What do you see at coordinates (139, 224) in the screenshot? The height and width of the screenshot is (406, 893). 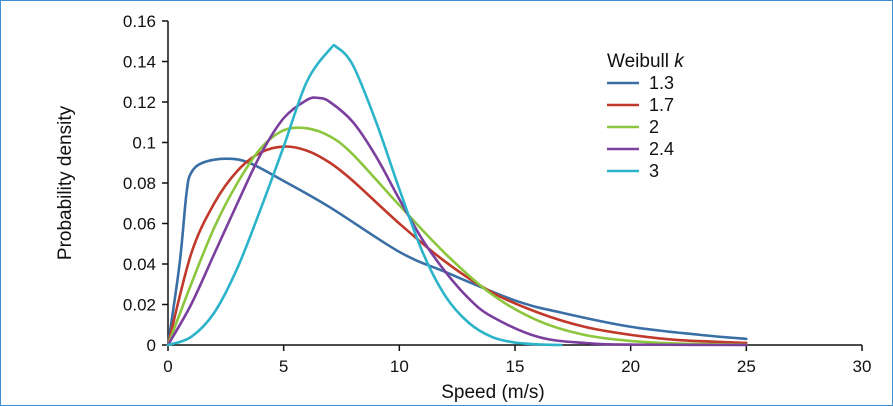 I see `y-tick-label: 0.06` at bounding box center [139, 224].